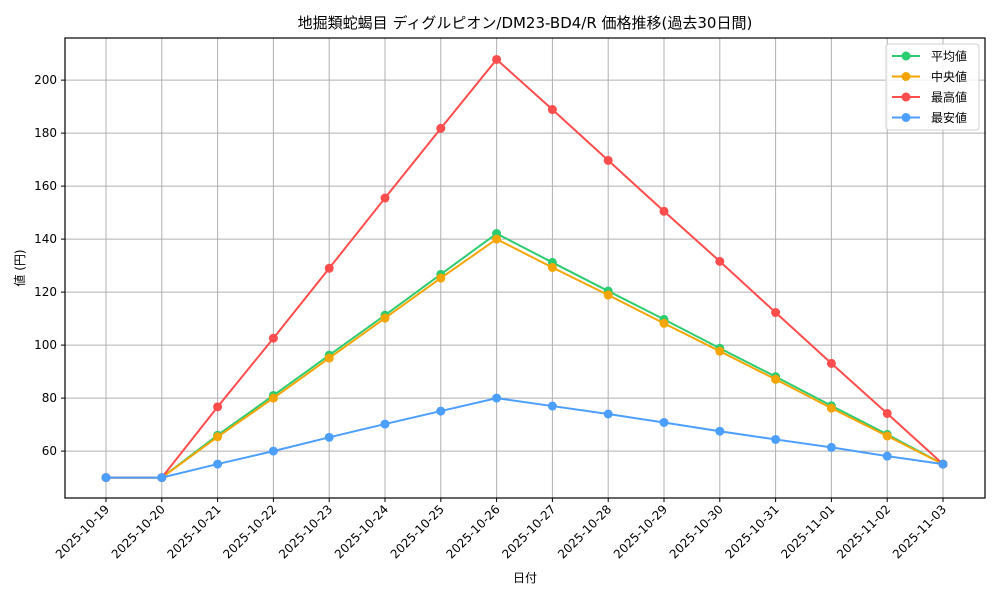 The image size is (1000, 600). I want to click on series-path, so click(525, 438).